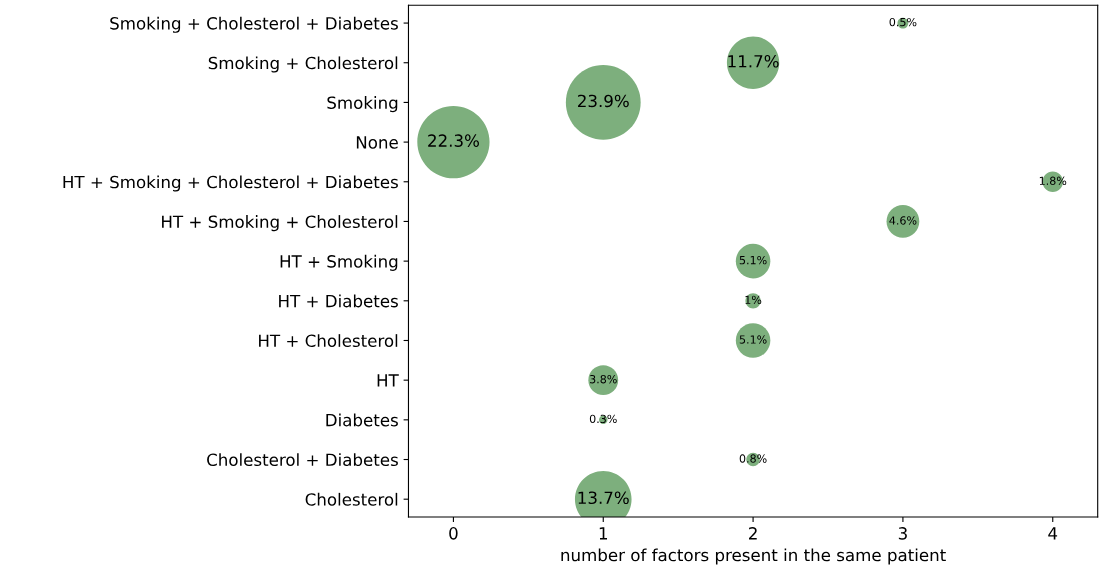 The image size is (1101, 579). Describe the element at coordinates (603, 533) in the screenshot. I see `x-tick-label: 1` at that location.